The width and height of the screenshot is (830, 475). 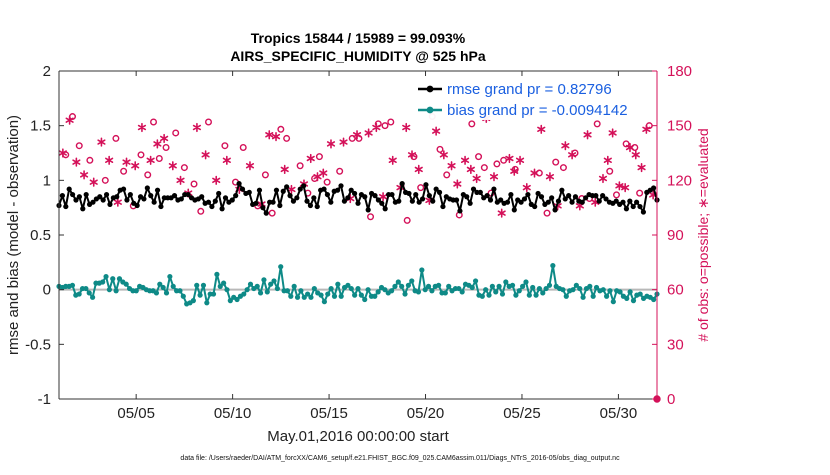 What do you see at coordinates (40, 126) in the screenshot?
I see `y-left-tick-label: 1.5` at bounding box center [40, 126].